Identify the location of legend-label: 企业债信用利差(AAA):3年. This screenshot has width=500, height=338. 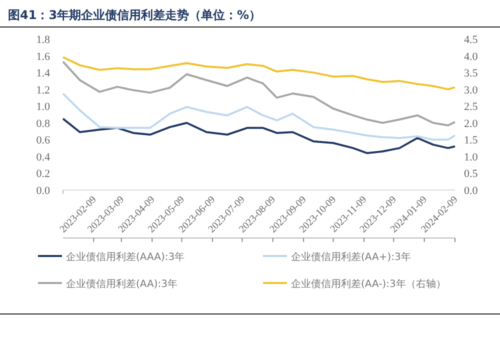
(125, 257).